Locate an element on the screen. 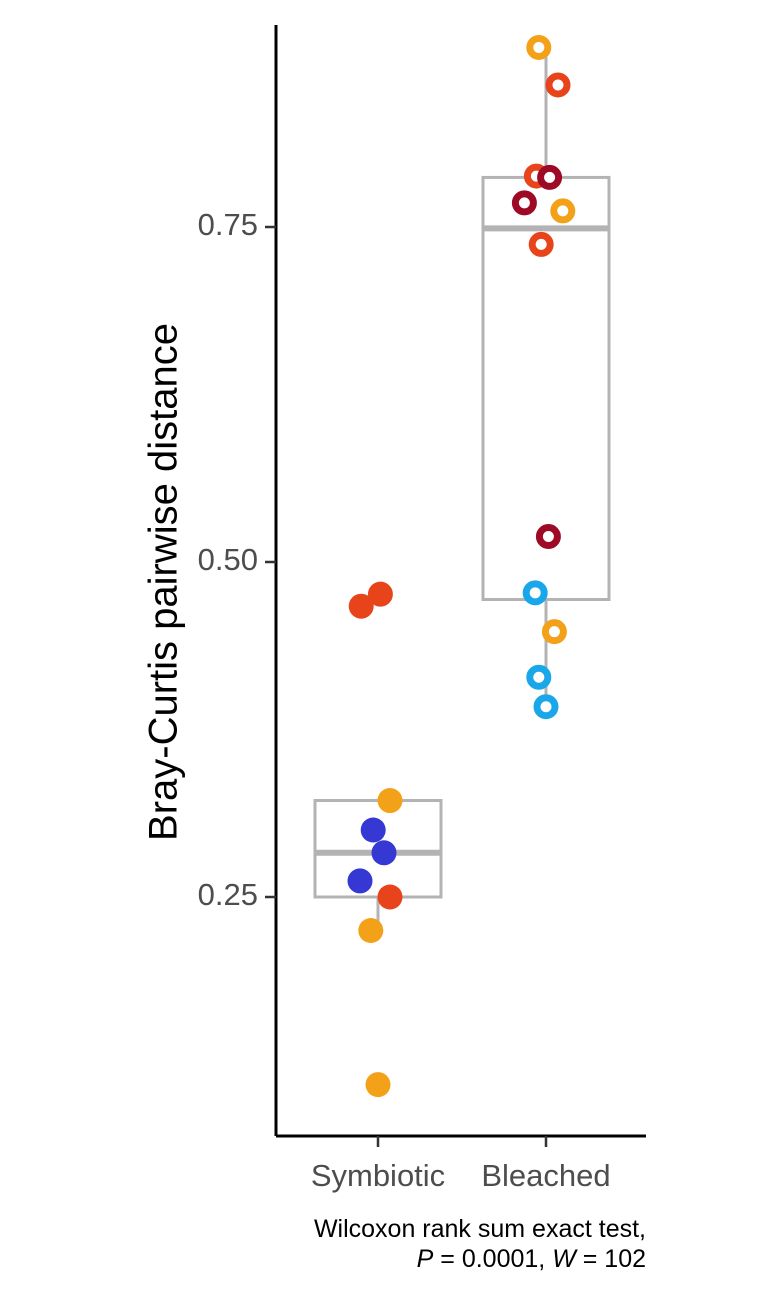 The width and height of the screenshot is (779, 1299). p-value: = 0.0001, is located at coordinates (492, 1259).